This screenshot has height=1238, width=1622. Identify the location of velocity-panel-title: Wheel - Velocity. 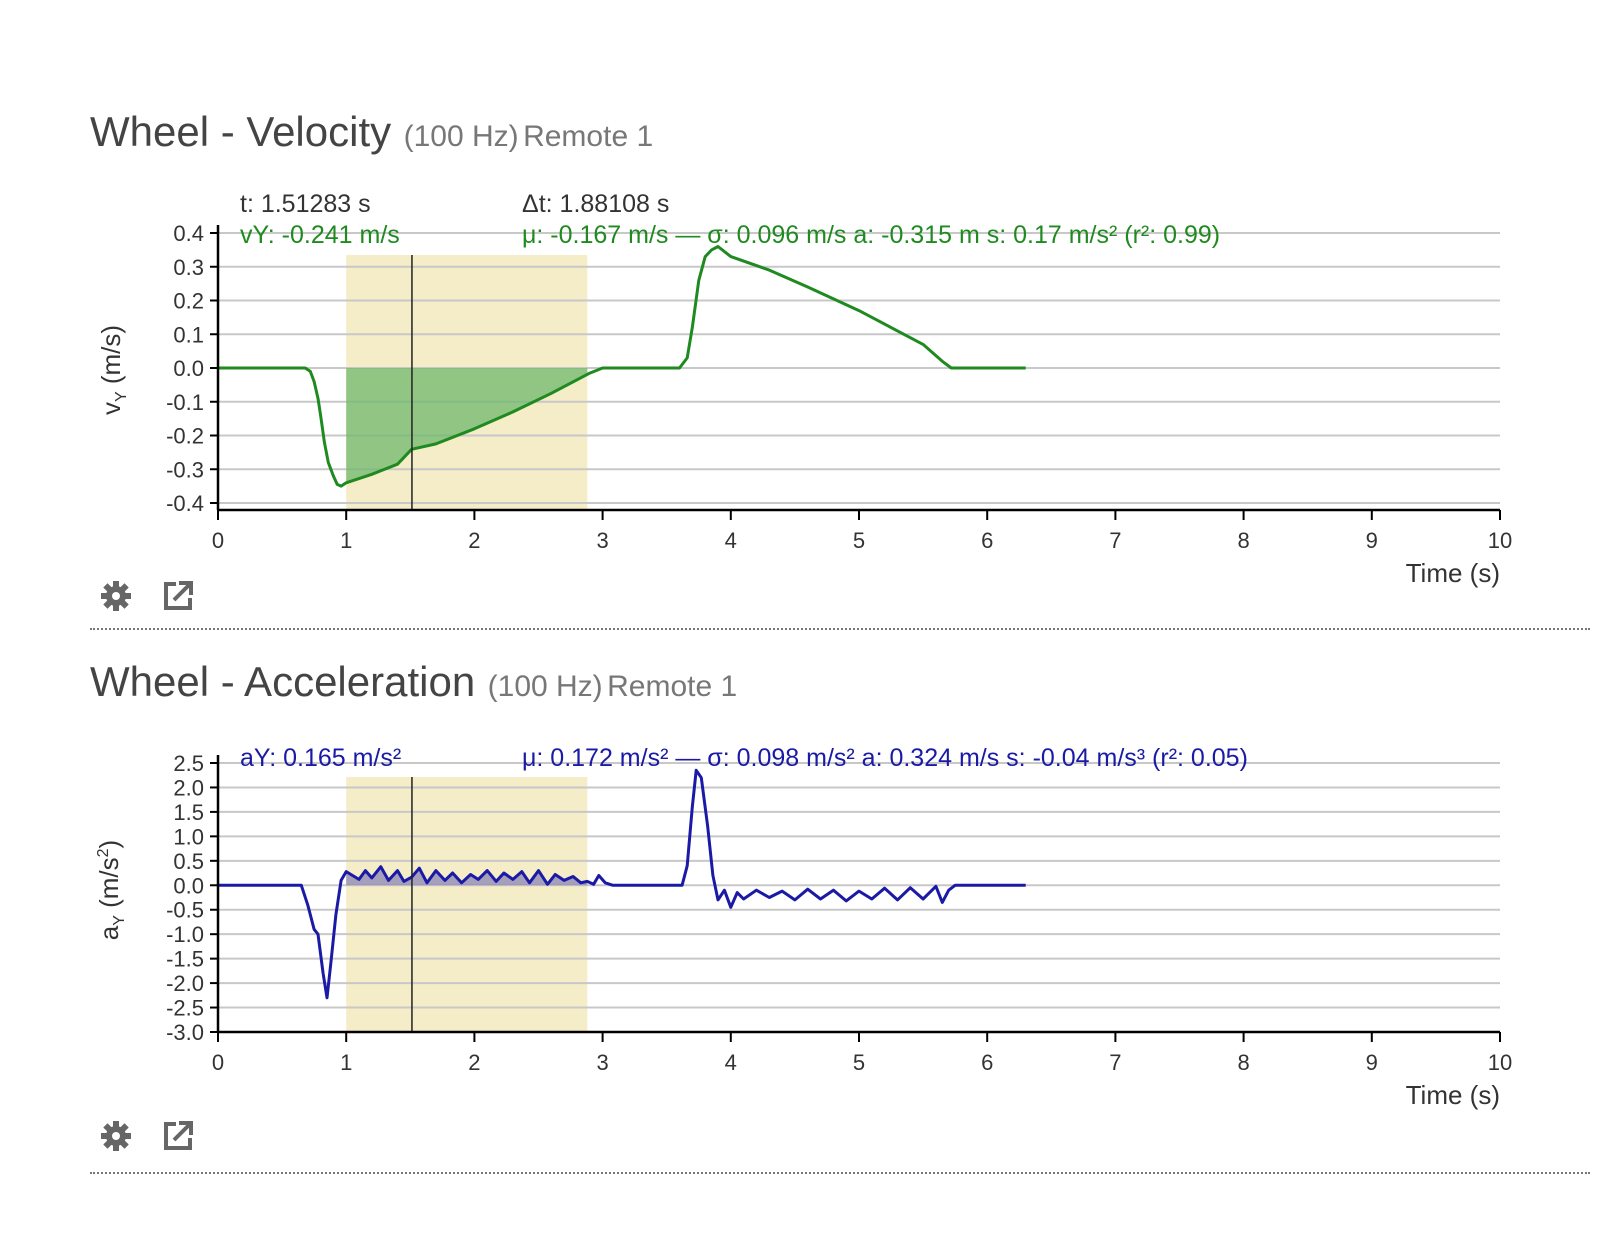
(241, 131).